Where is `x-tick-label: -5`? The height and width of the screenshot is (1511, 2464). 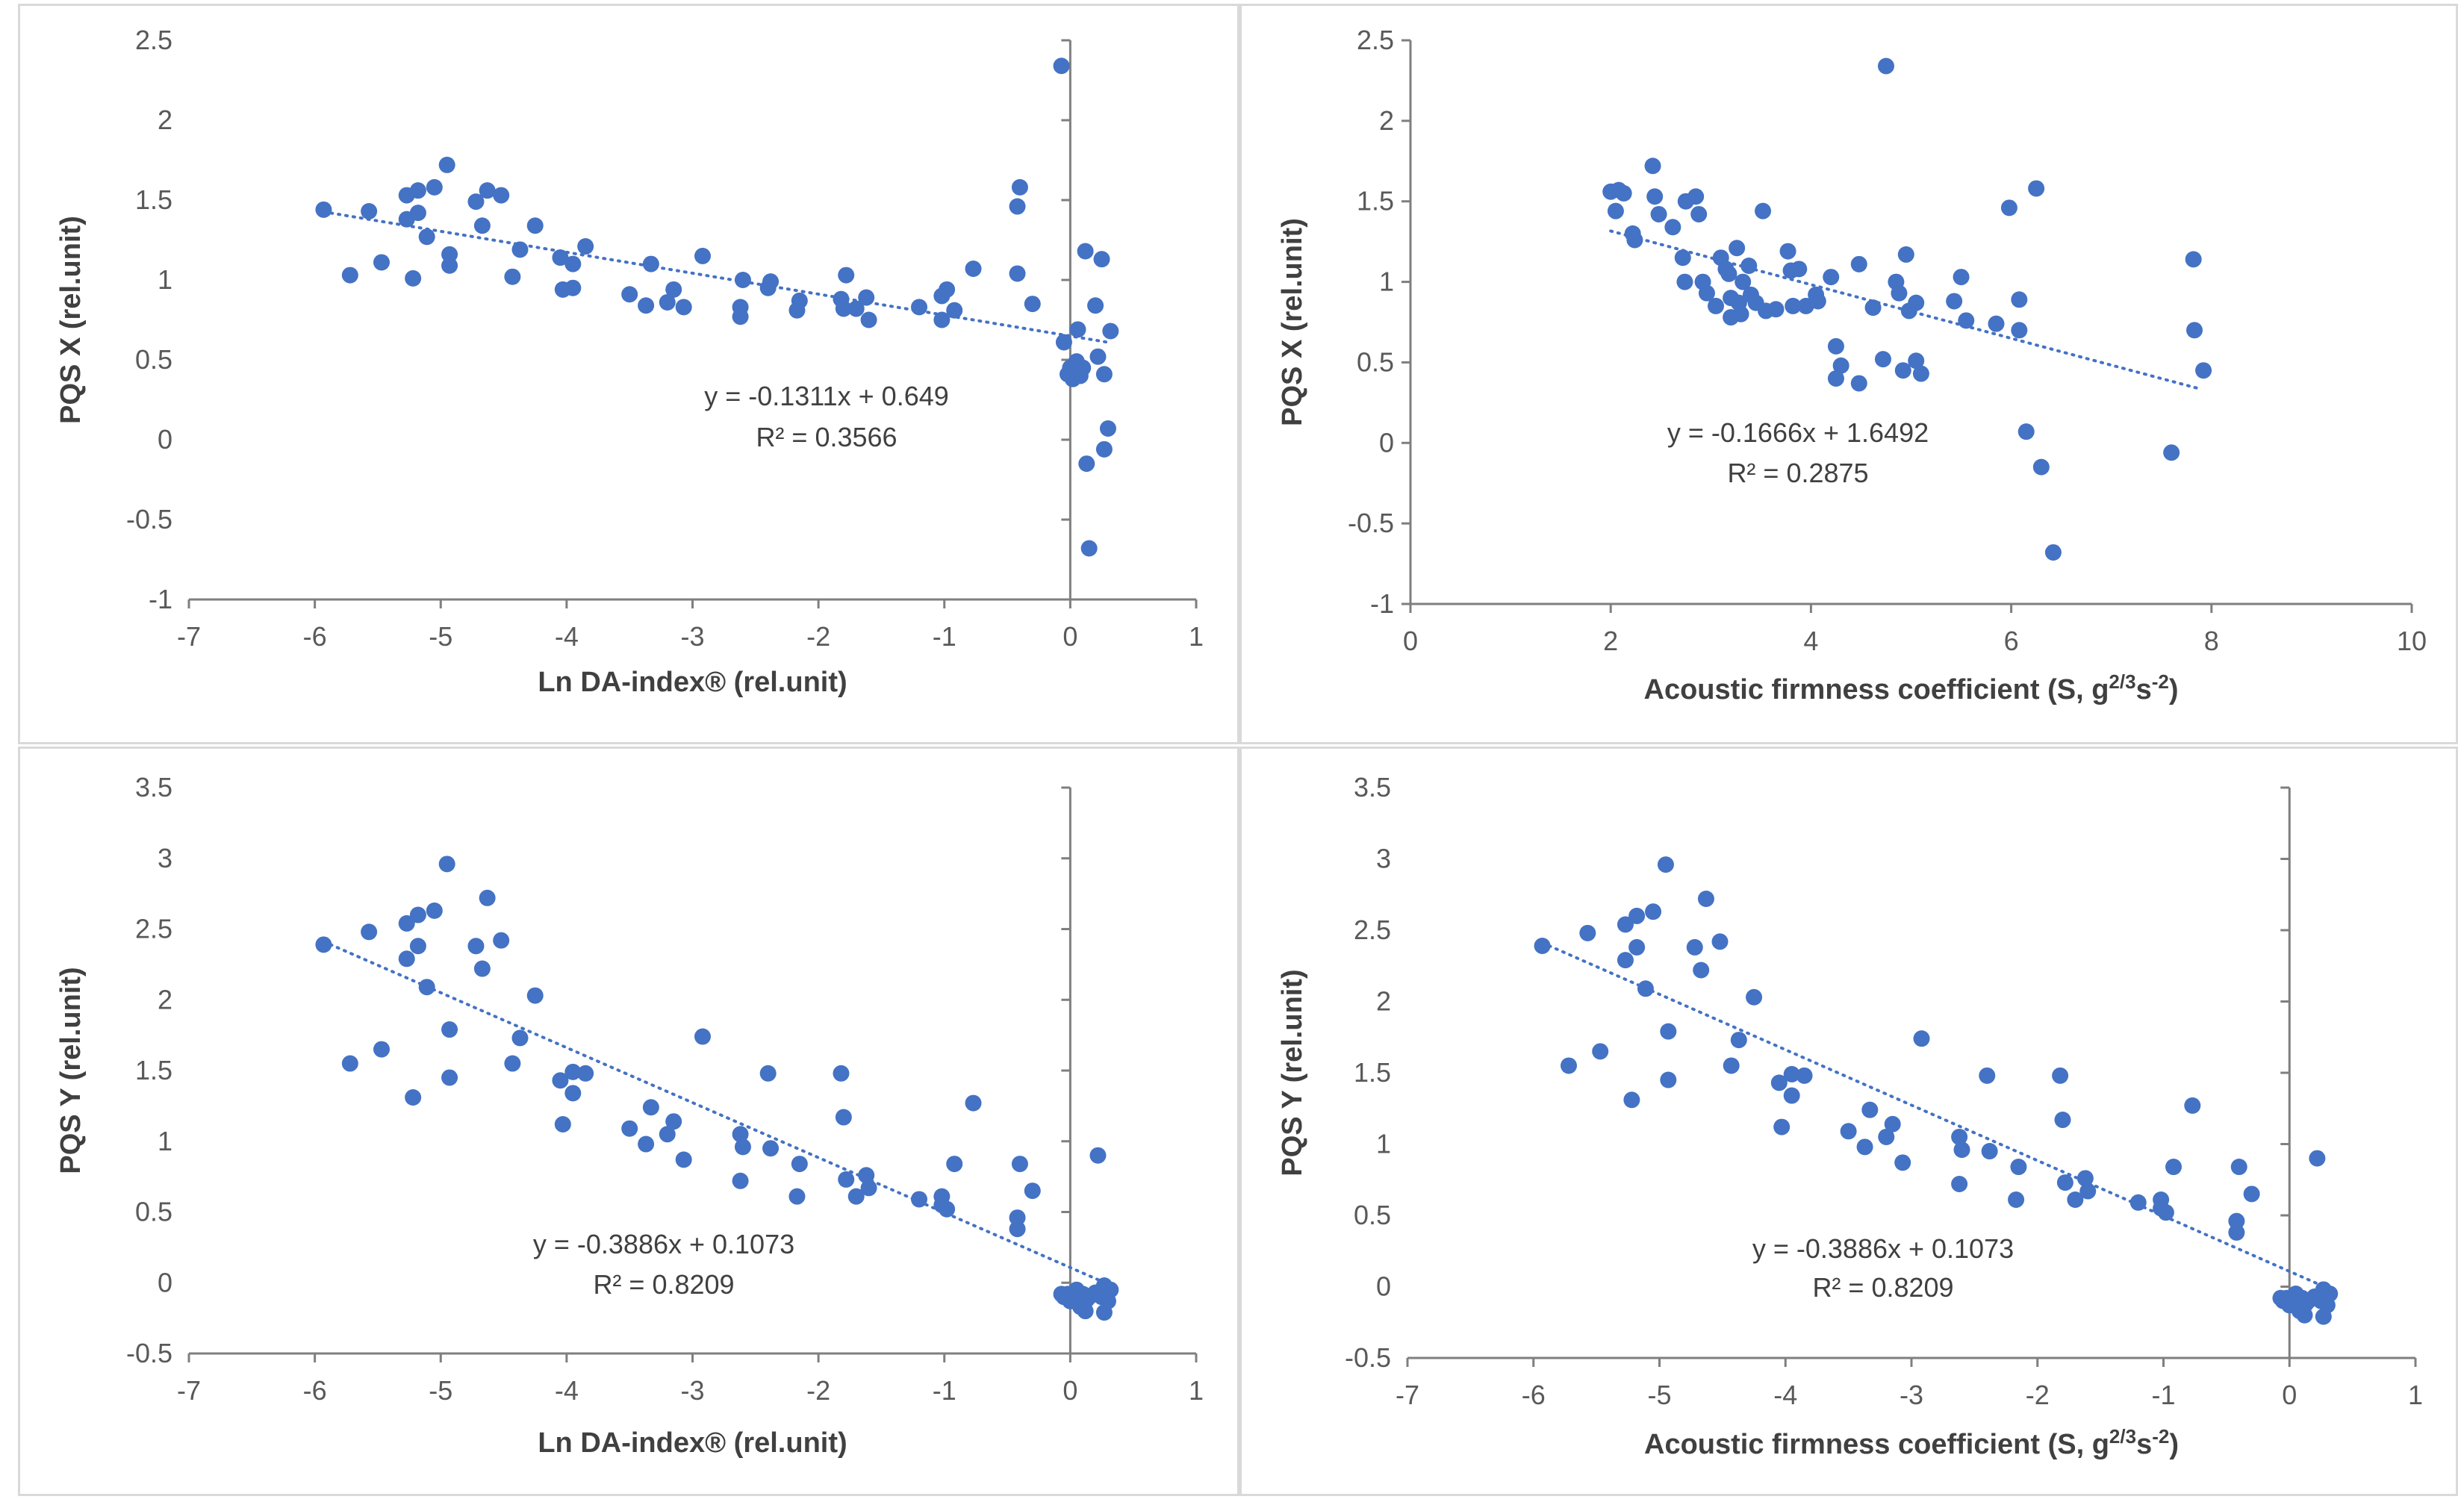 x-tick-label: -5 is located at coordinates (440, 1390).